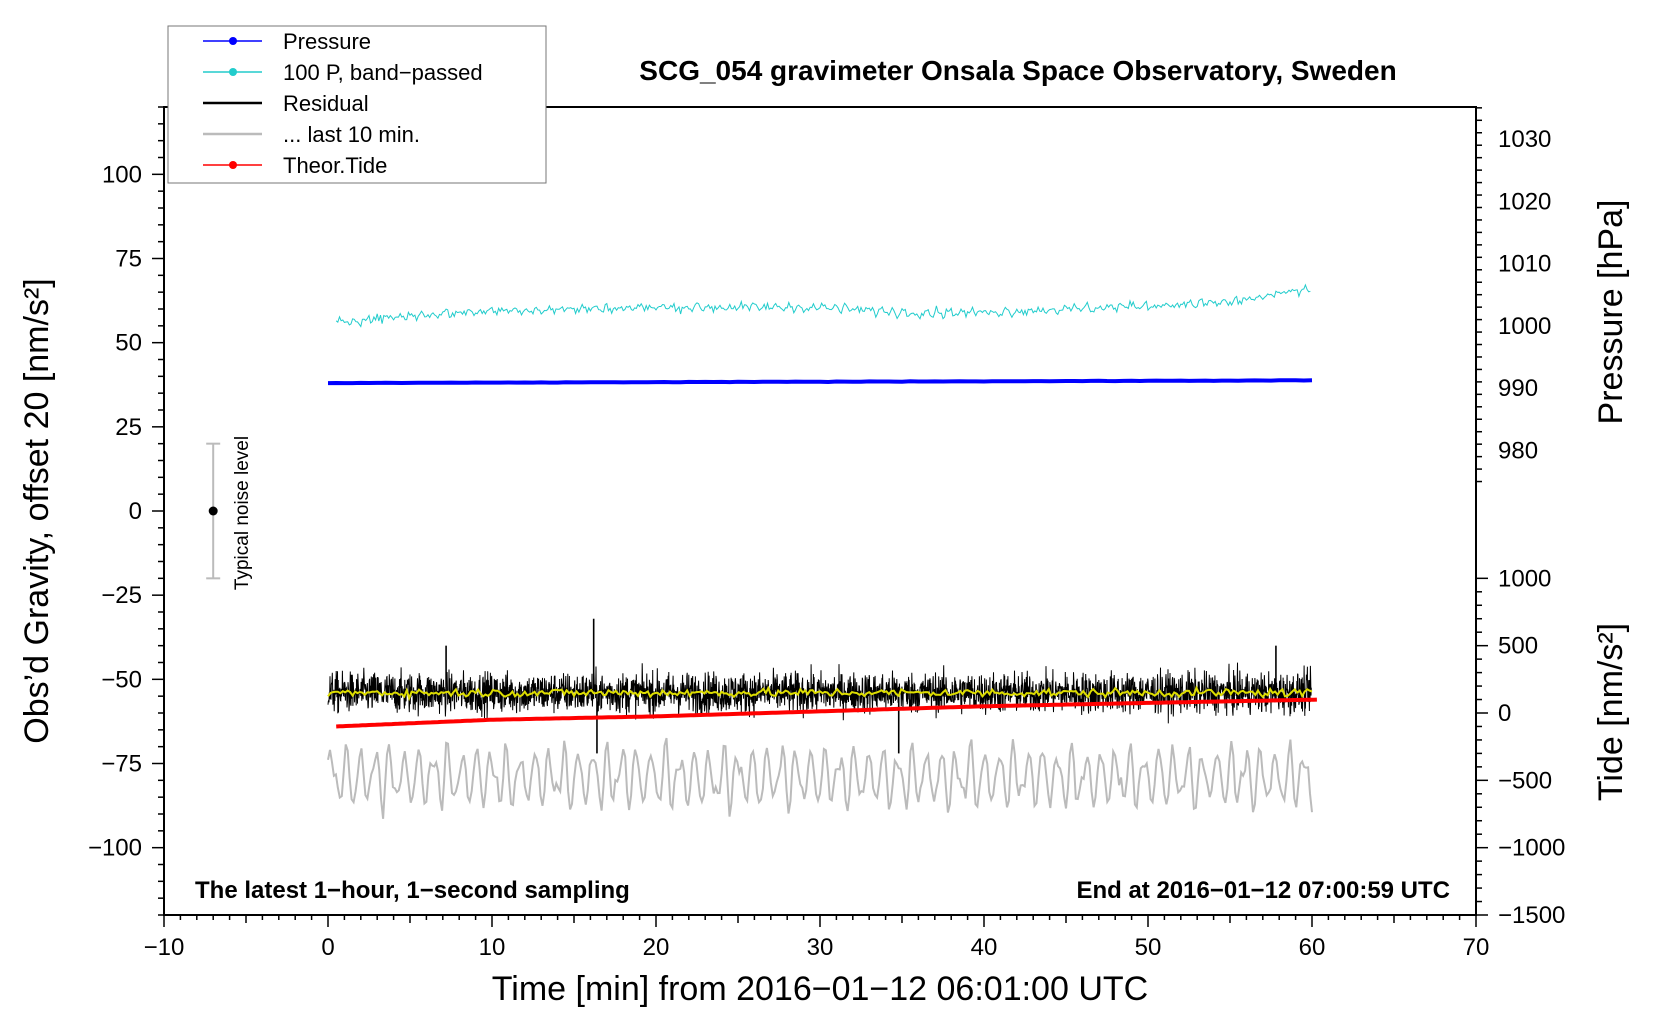  Describe the element at coordinates (1525, 780) in the screenshot. I see `tide-tick-label: −500` at that location.